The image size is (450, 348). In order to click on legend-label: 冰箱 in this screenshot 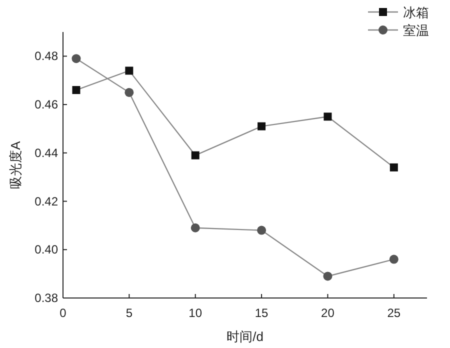, I will do `click(416, 12)`.